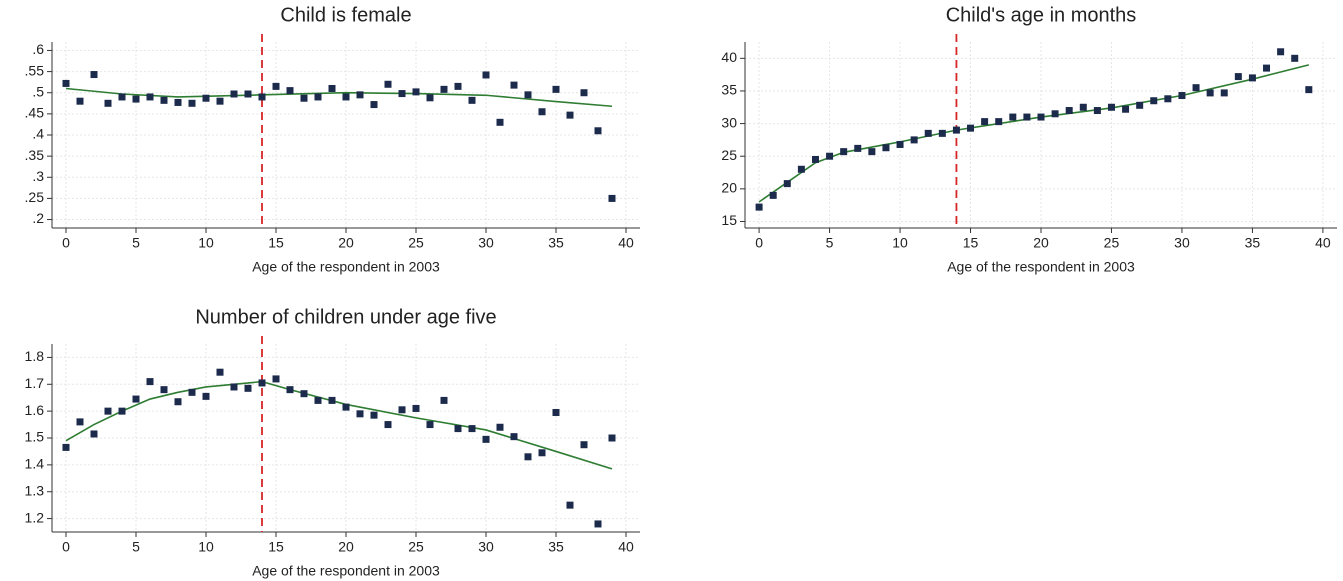 The height and width of the screenshot is (581, 1343). What do you see at coordinates (1041, 15) in the screenshot?
I see `chart-title: Child's age in months` at bounding box center [1041, 15].